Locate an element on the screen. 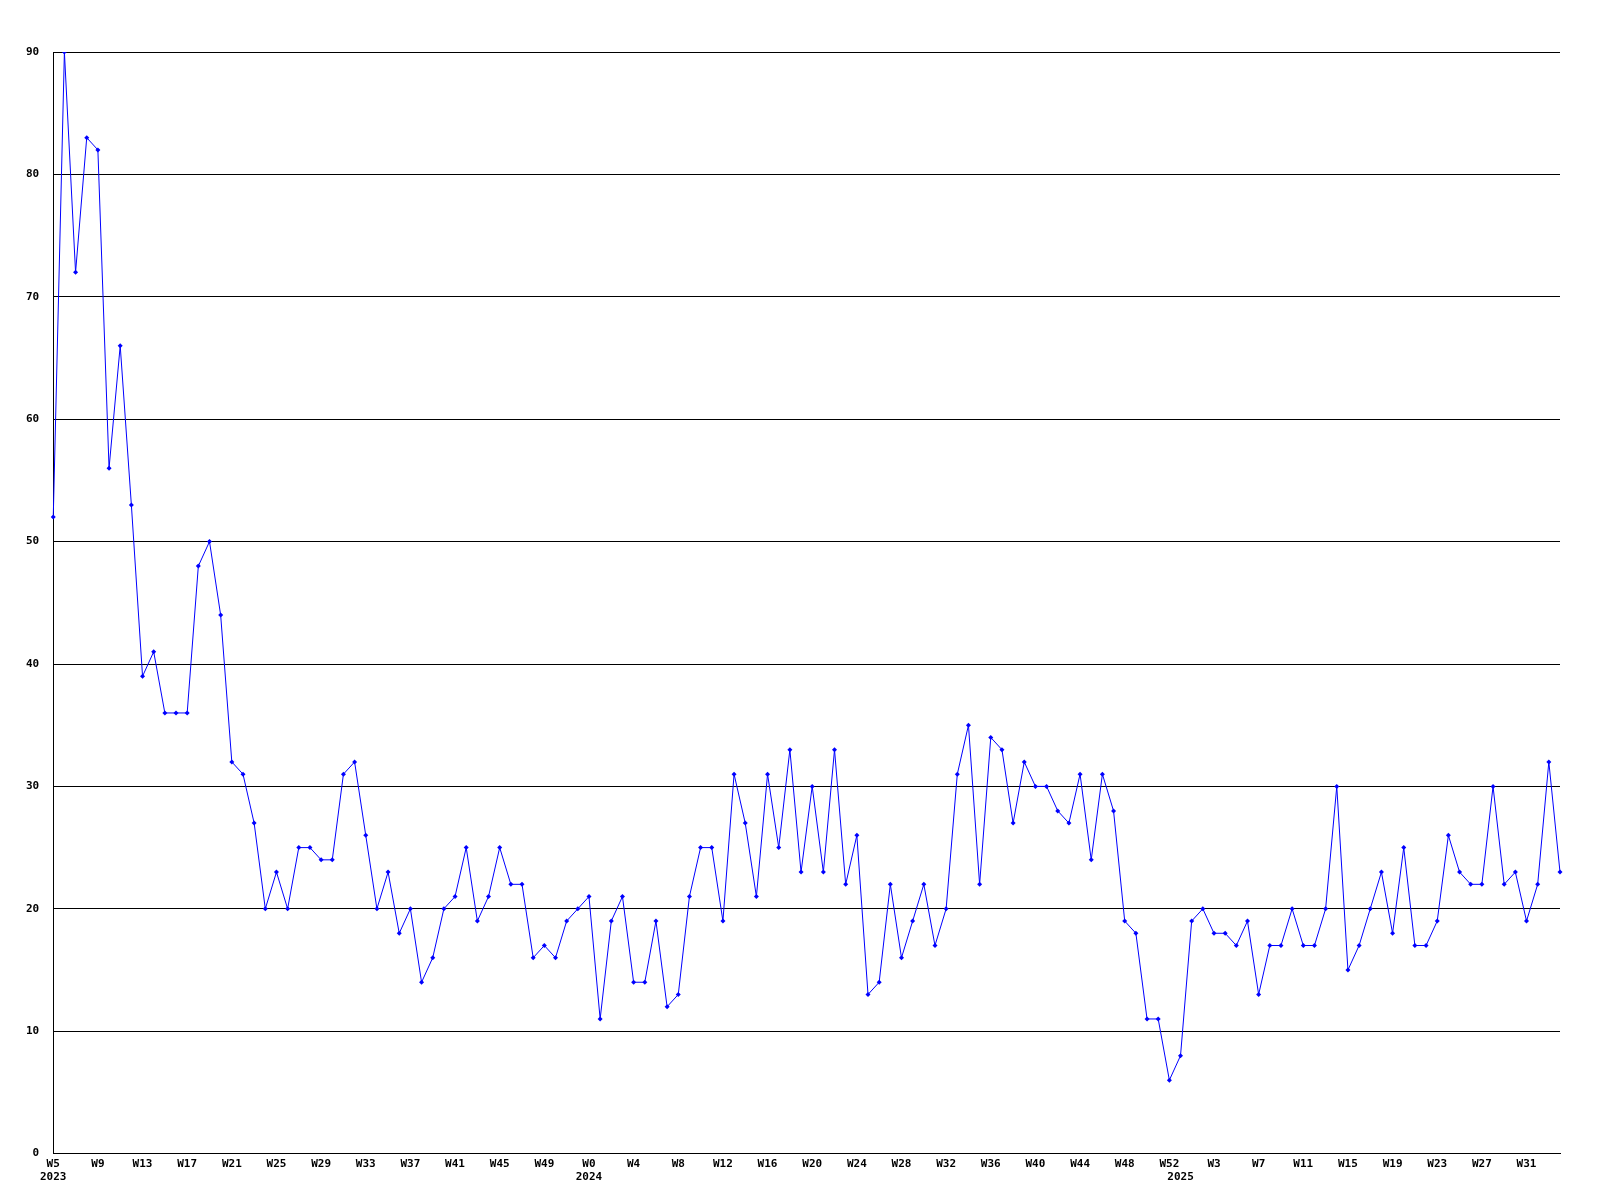 The image size is (1600, 1200). x-tick-label: W52 is located at coordinates (1169, 1164).